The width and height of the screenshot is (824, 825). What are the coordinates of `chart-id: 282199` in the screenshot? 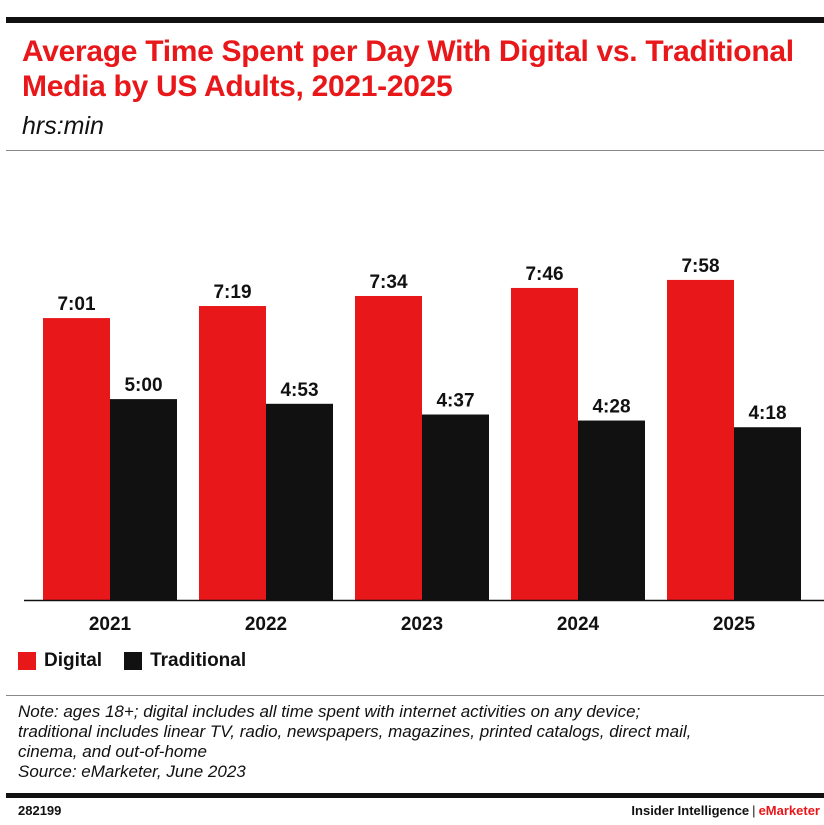 It's located at (40, 810).